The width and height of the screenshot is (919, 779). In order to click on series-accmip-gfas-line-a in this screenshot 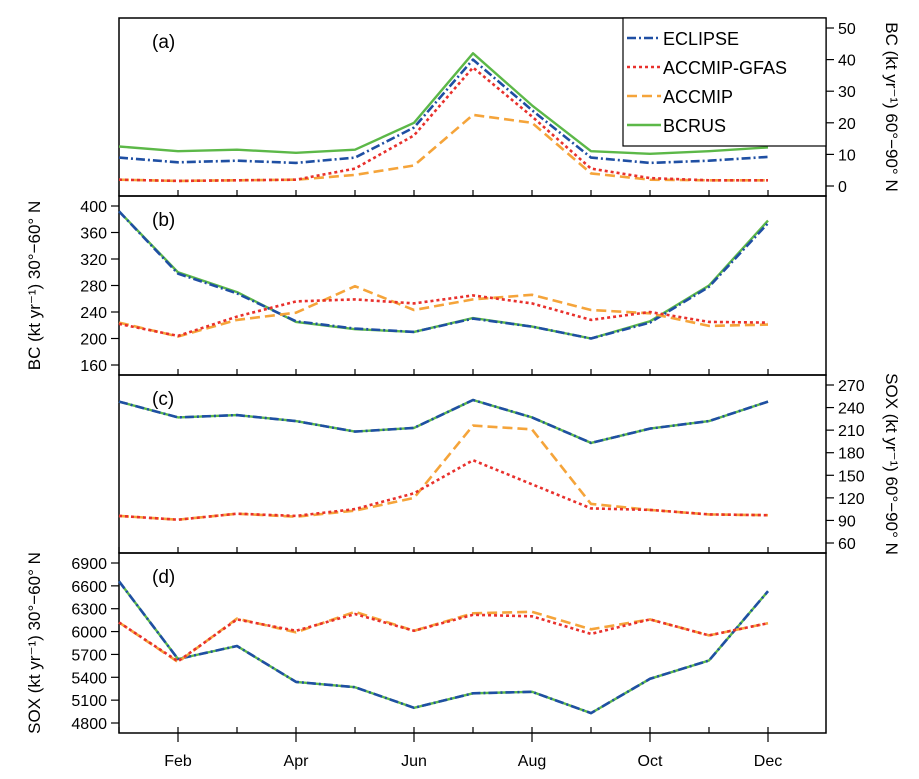, I will do `click(443, 124)`.